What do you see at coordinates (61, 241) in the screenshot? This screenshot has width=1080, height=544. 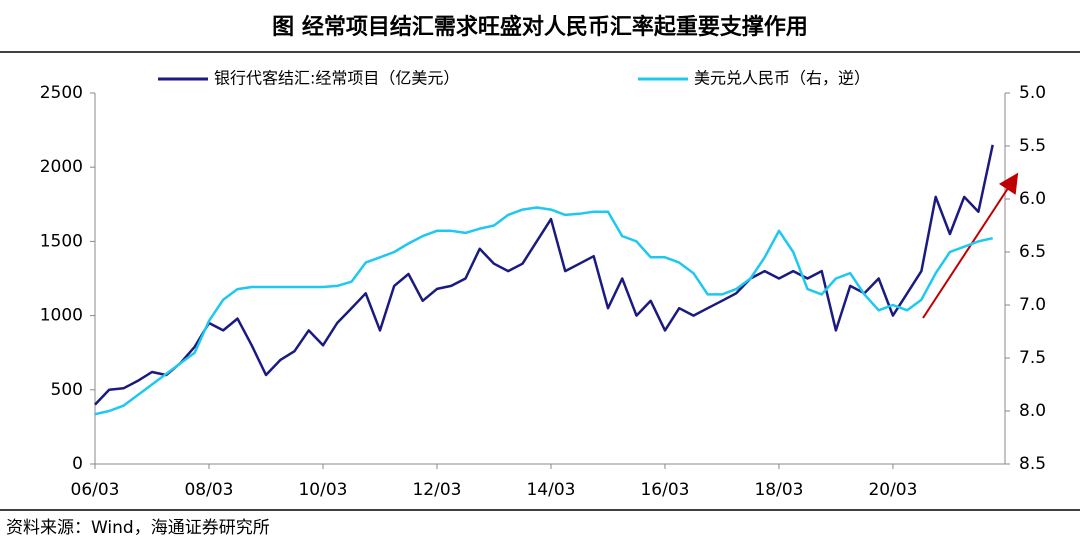 I see `y-tick-label: 1500` at bounding box center [61, 241].